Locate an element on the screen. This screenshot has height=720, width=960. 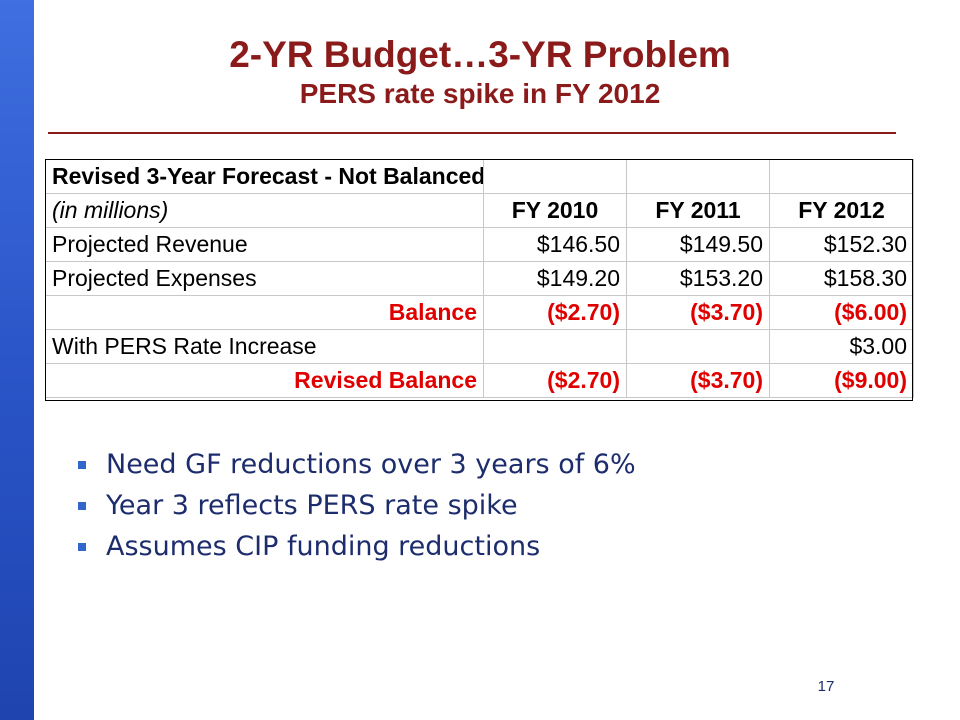
table-title-row: Revised 3-Year Forecast - Not Balanced is located at coordinates (479, 176).